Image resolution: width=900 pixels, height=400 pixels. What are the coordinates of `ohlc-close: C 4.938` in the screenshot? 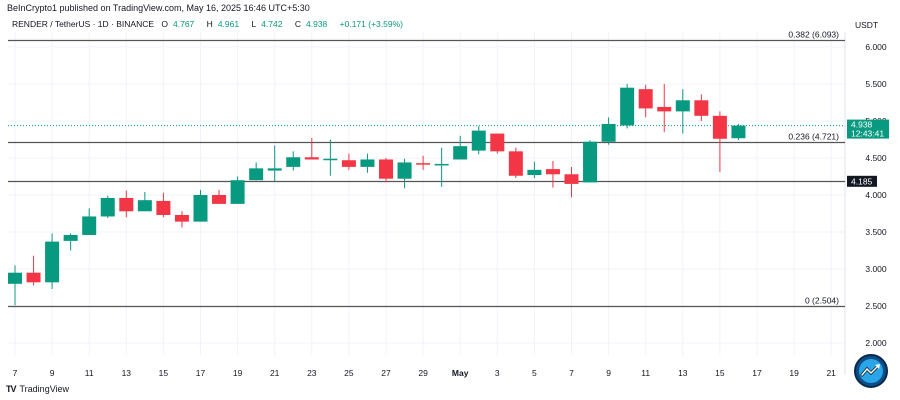 It's located at (311, 24).